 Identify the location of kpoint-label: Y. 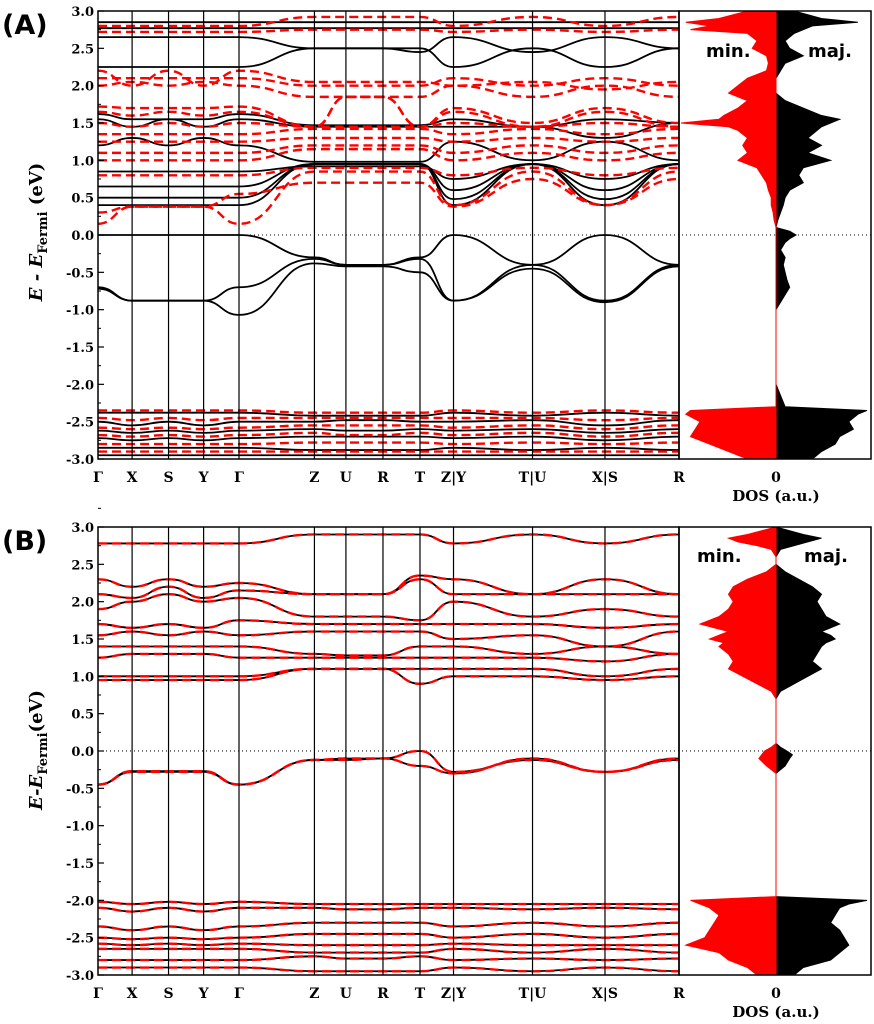
(204, 478).